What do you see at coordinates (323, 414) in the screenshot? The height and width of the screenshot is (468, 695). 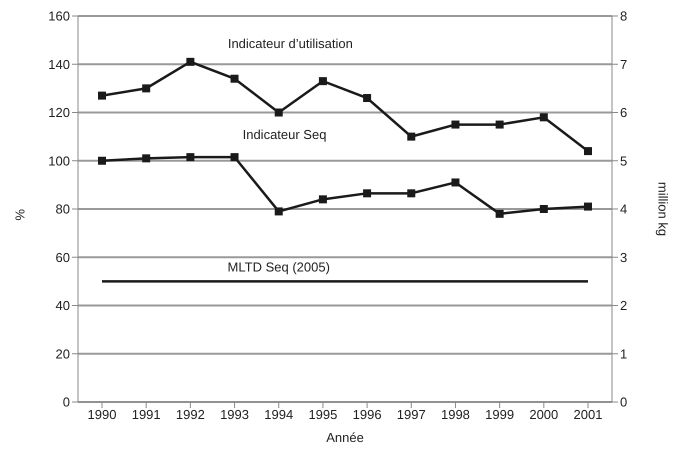 I see `x-tick-label: 1995` at bounding box center [323, 414].